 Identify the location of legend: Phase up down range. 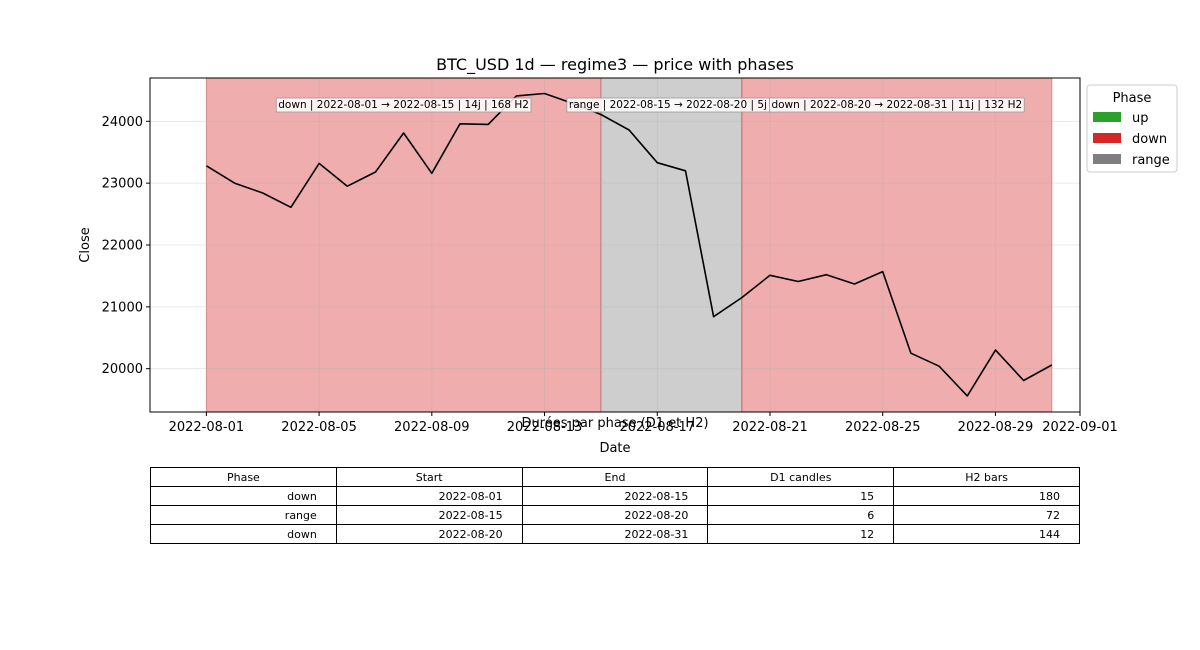
(1132, 128).